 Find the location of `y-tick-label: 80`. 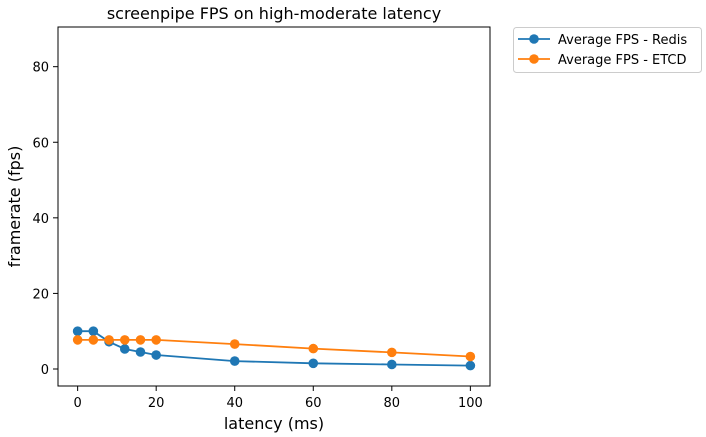

y-tick-label: 80 is located at coordinates (40, 68).